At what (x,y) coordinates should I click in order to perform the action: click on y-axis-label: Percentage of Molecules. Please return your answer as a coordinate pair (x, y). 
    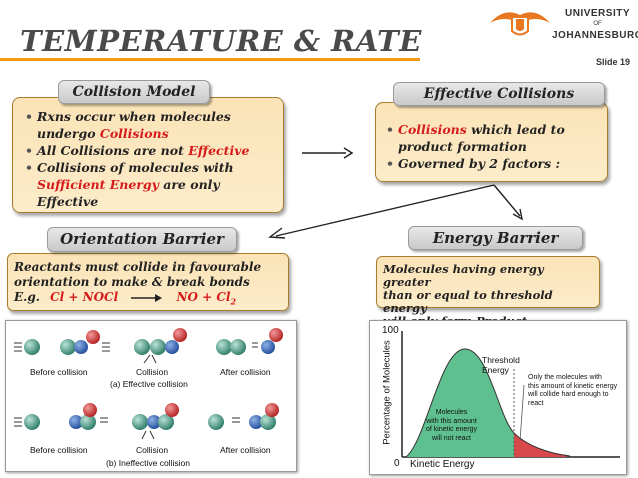
    Looking at the image, I should click on (387, 392).